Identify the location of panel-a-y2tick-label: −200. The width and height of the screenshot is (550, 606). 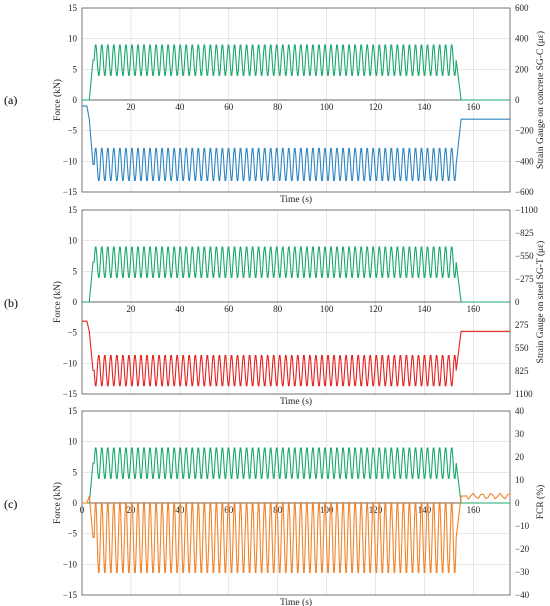
(524, 131).